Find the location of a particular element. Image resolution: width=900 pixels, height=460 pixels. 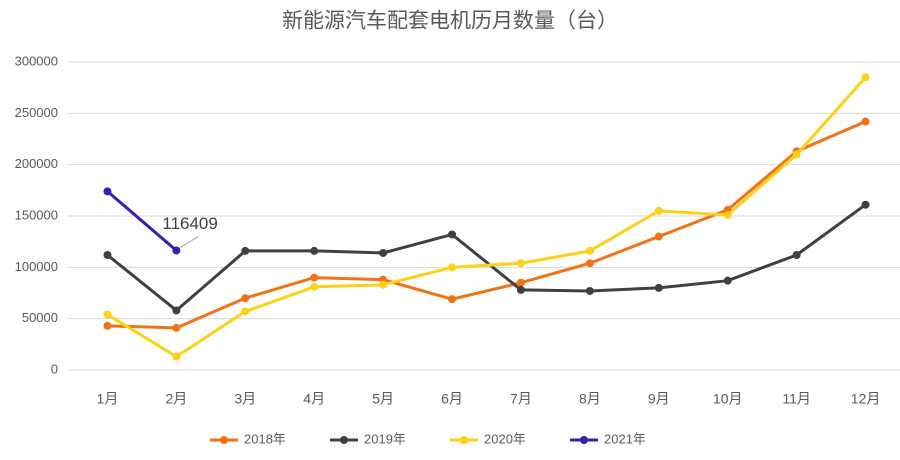

y-tick-label: 300000 is located at coordinates (36, 60).